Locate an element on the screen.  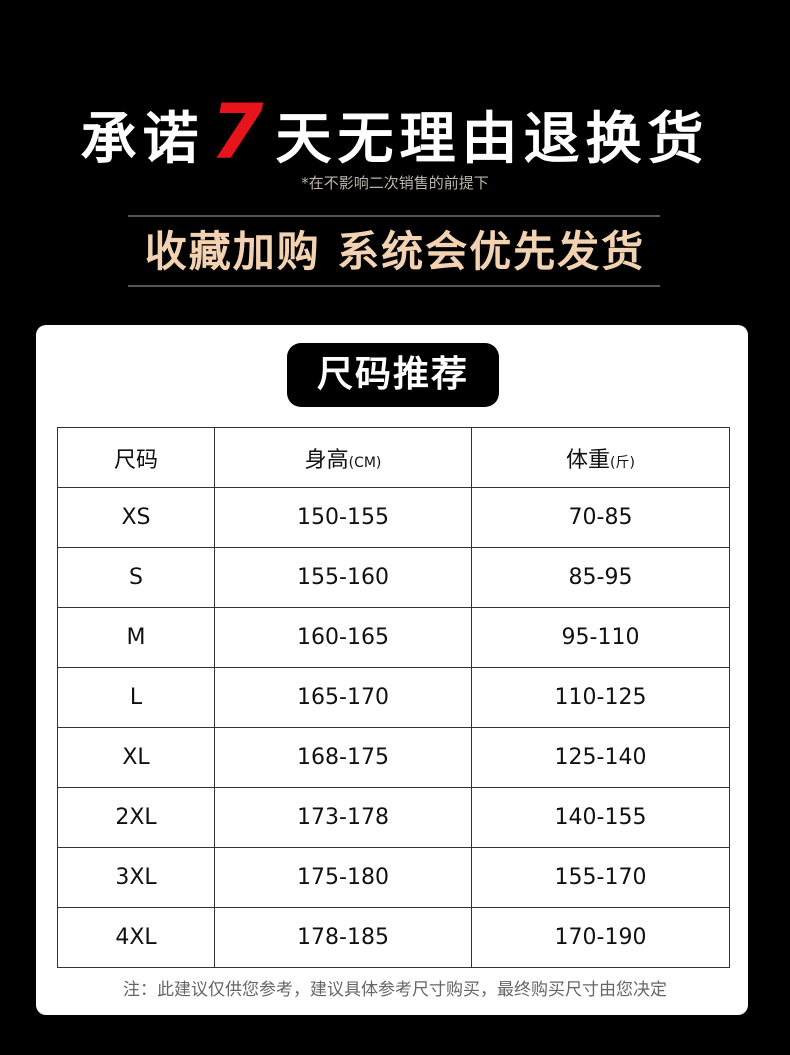
promo-text: 收藏加购 系统会优先发货 is located at coordinates (395, 251).